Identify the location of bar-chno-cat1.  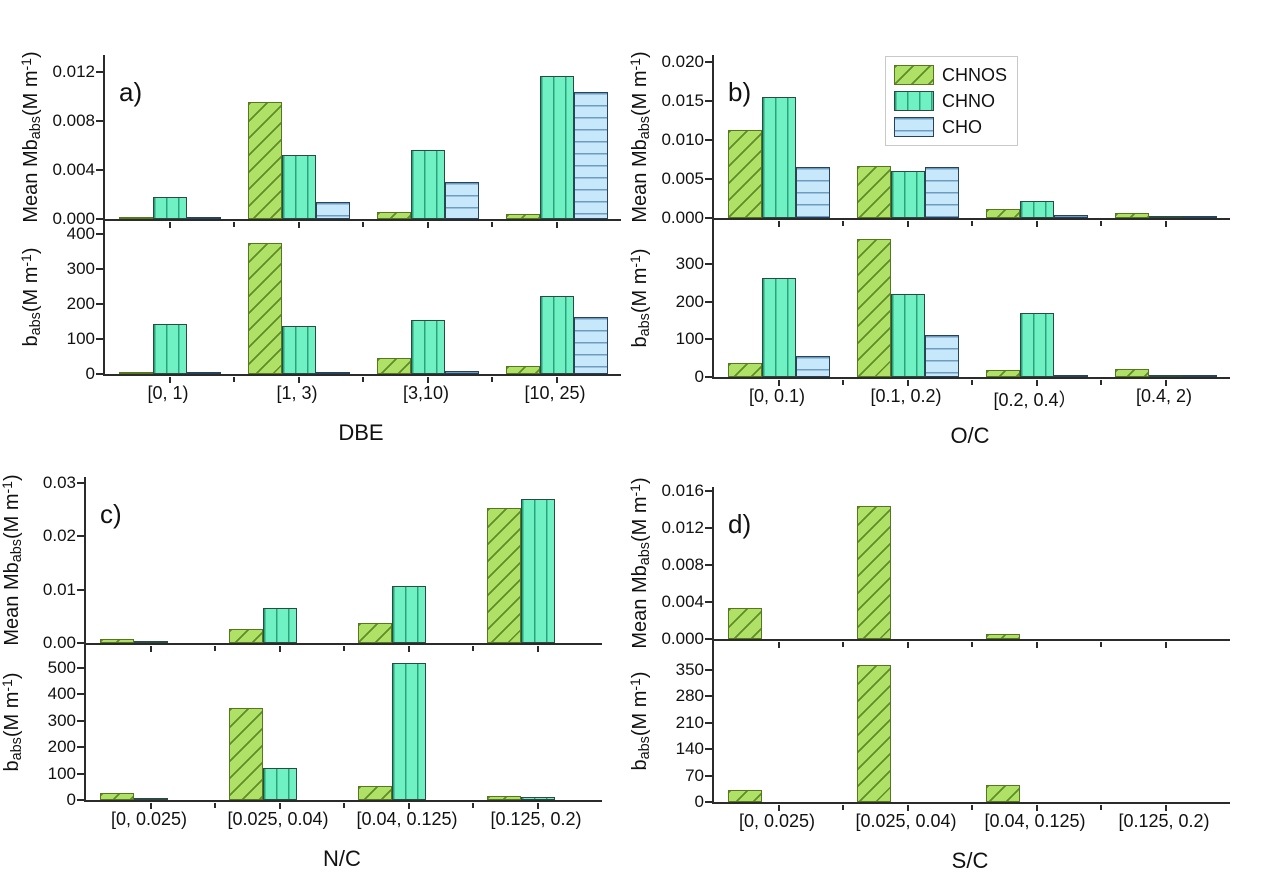
(280, 625).